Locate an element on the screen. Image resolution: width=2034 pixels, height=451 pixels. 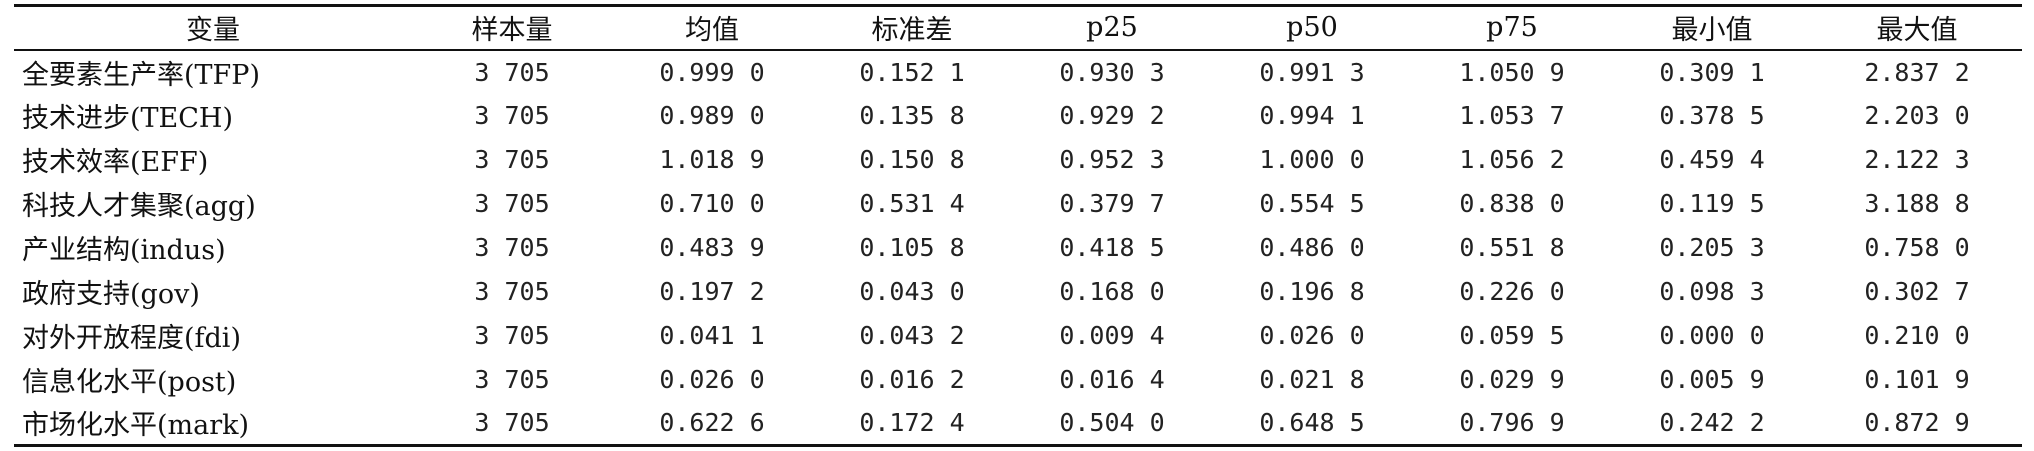
cell-std-dev: 0.152 1 is located at coordinates (912, 72).